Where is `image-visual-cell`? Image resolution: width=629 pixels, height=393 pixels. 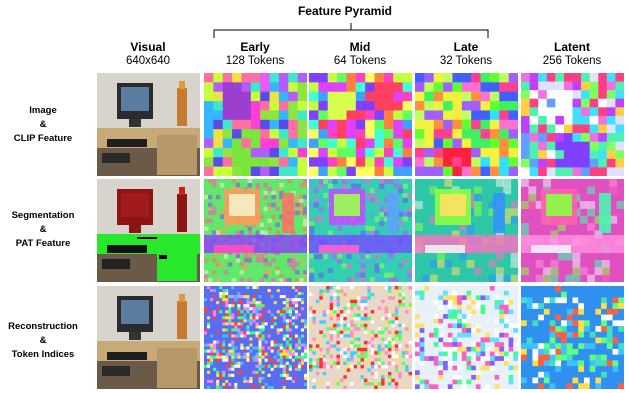
image-visual-cell is located at coordinates (148, 124).